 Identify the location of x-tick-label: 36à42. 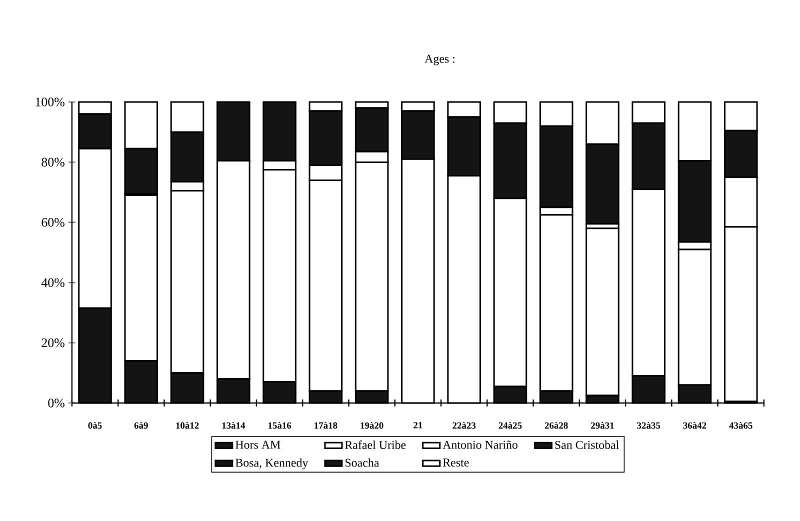
(694, 425).